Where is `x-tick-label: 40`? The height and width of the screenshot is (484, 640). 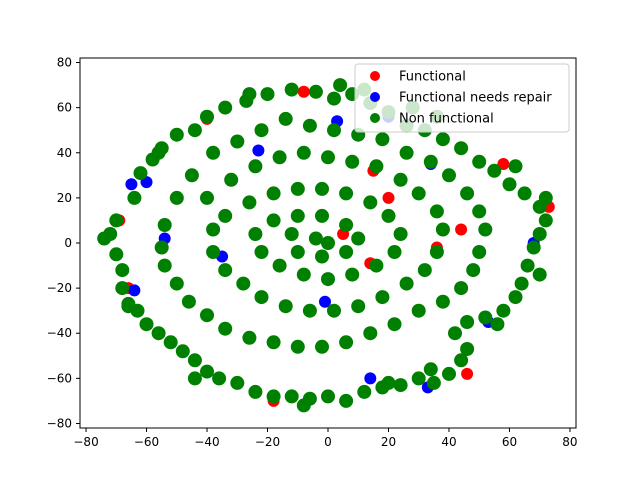
x-tick-label: 40 is located at coordinates (448, 442).